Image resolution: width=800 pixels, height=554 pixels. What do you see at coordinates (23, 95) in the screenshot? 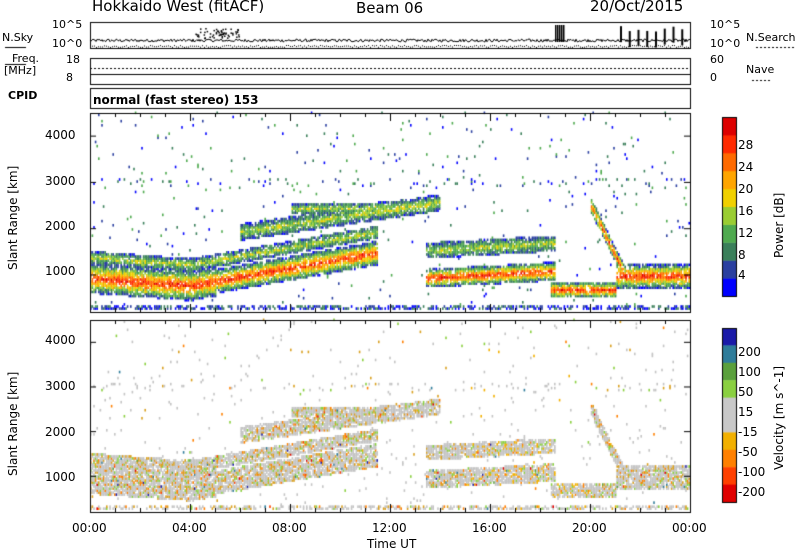
I see `cpid-label: CPID` at bounding box center [23, 95].